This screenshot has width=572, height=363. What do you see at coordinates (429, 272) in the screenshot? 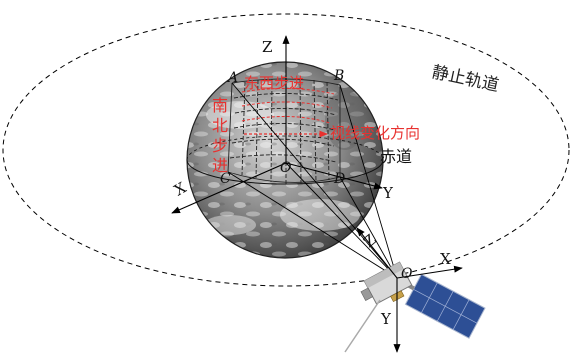
I see `sat-x-axis` at bounding box center [429, 272].